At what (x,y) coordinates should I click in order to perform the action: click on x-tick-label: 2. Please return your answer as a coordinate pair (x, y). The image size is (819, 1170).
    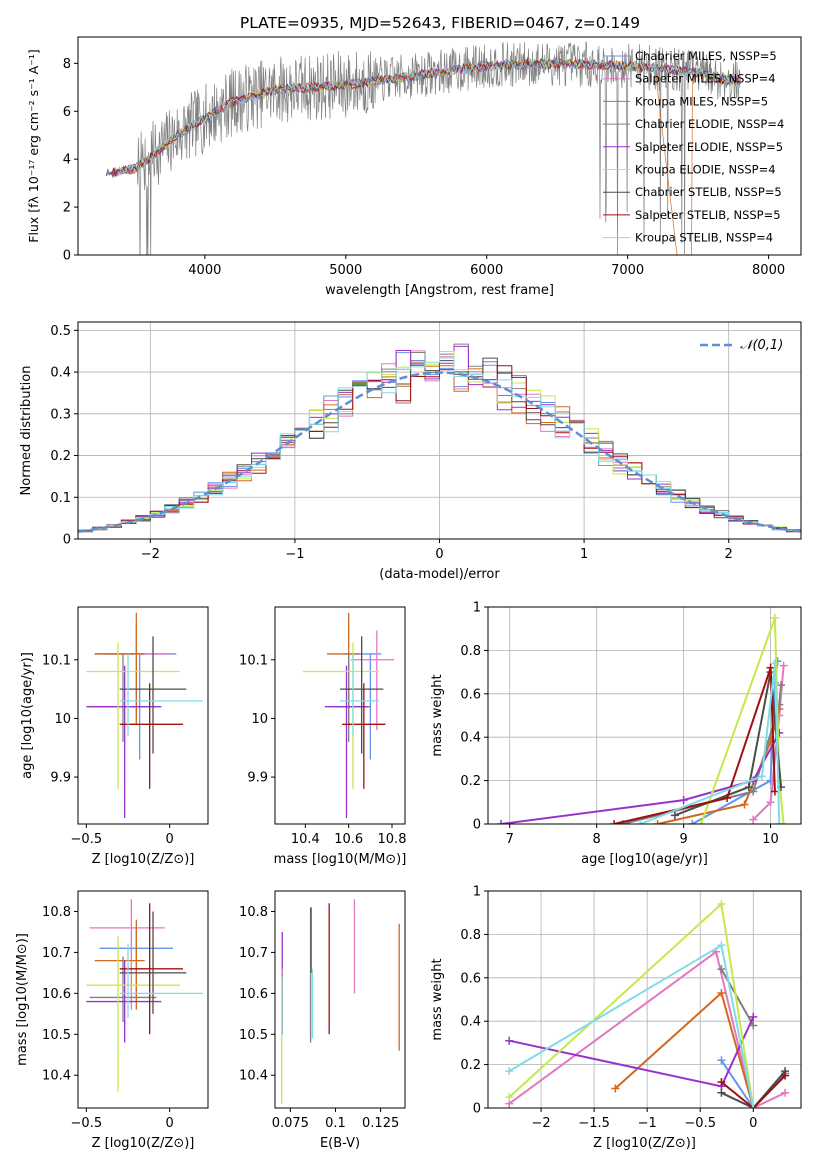
    Looking at the image, I should click on (729, 554).